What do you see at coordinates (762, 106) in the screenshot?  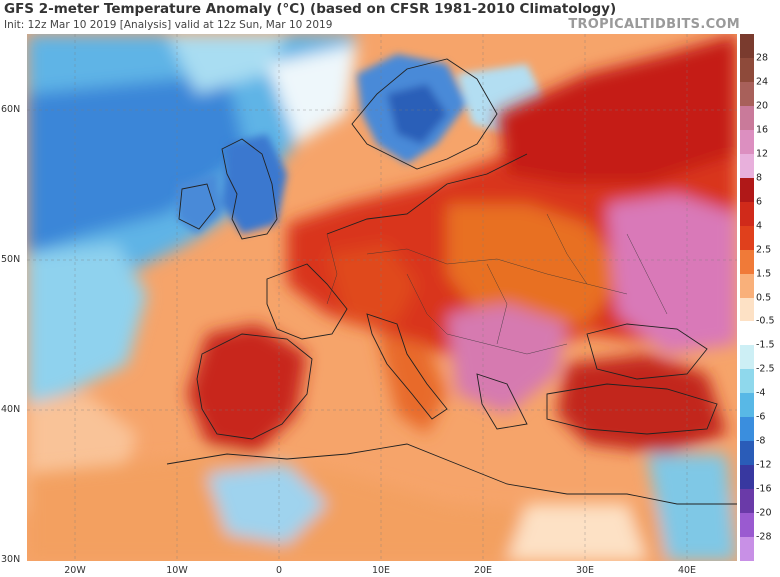 I see `colorbar-tick-label: 20` at bounding box center [762, 106].